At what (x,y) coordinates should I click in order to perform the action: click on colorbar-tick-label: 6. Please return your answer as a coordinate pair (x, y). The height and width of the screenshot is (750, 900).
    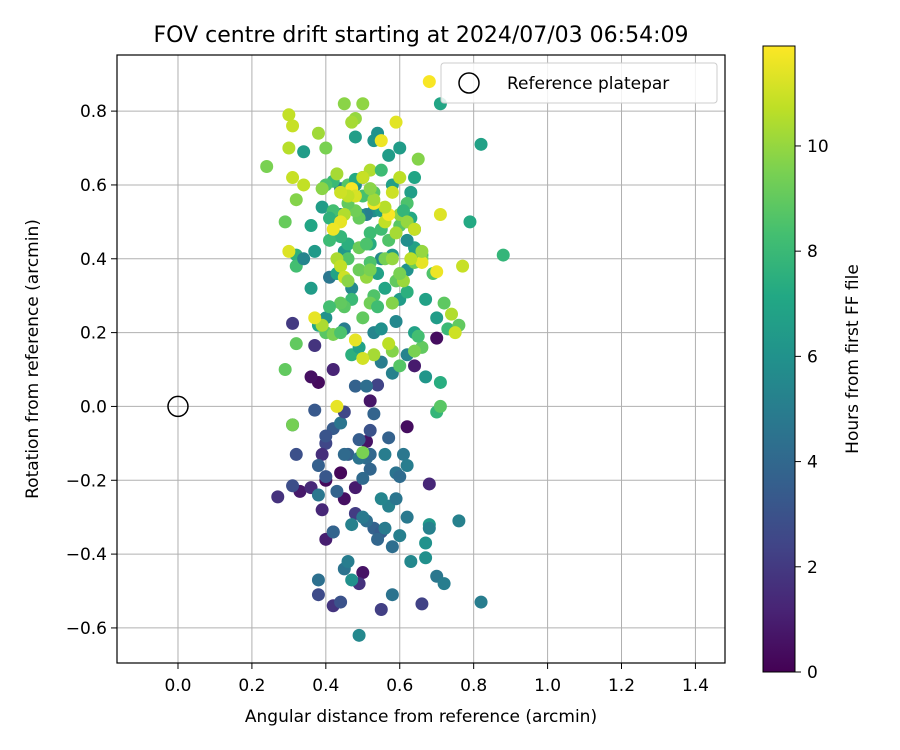
    Looking at the image, I should click on (812, 357).